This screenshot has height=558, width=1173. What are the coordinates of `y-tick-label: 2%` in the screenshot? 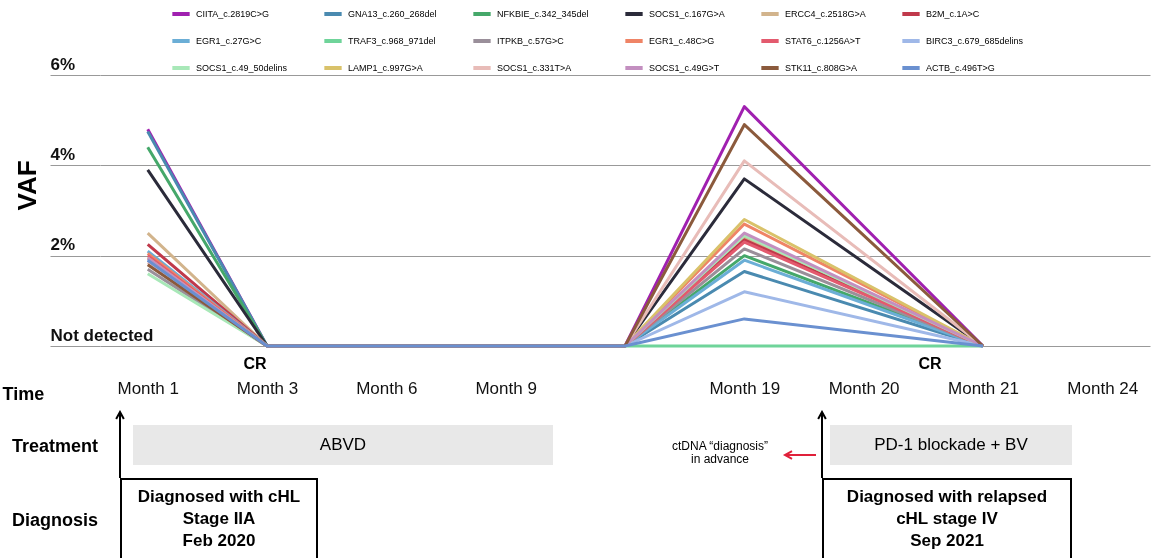 It's located at (63, 245).